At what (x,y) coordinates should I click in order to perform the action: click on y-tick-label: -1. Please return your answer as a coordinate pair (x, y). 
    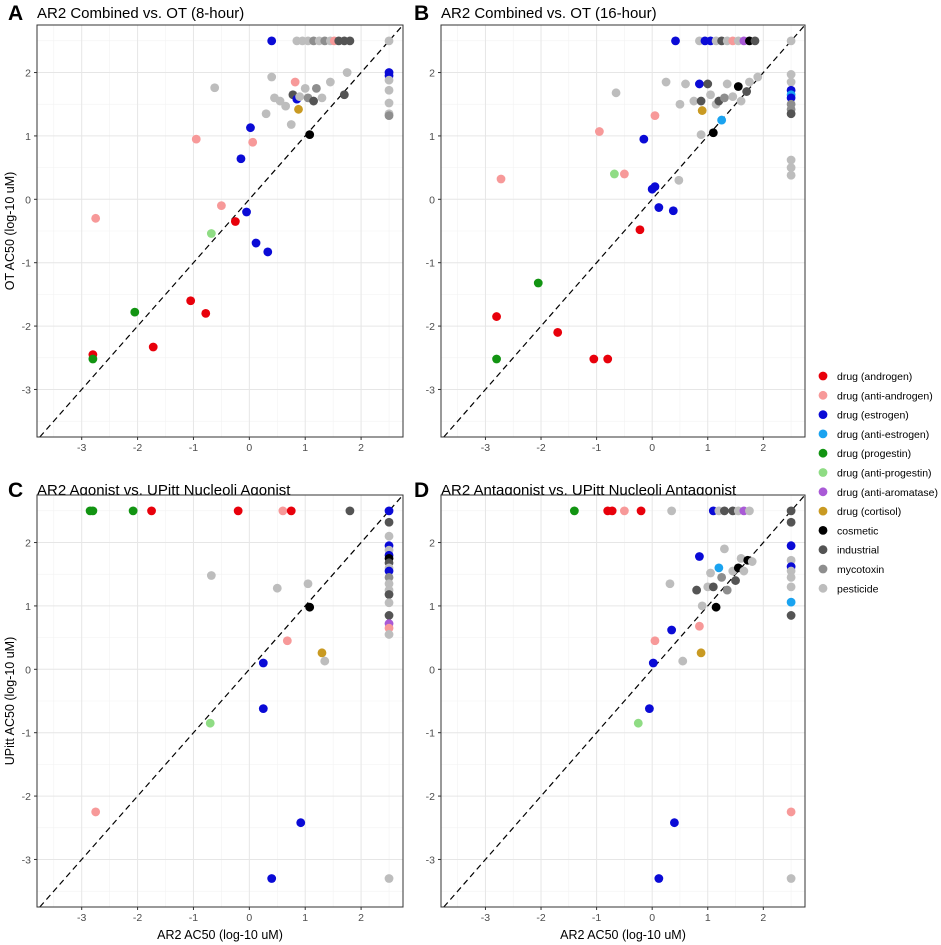
    Looking at the image, I should click on (430, 734).